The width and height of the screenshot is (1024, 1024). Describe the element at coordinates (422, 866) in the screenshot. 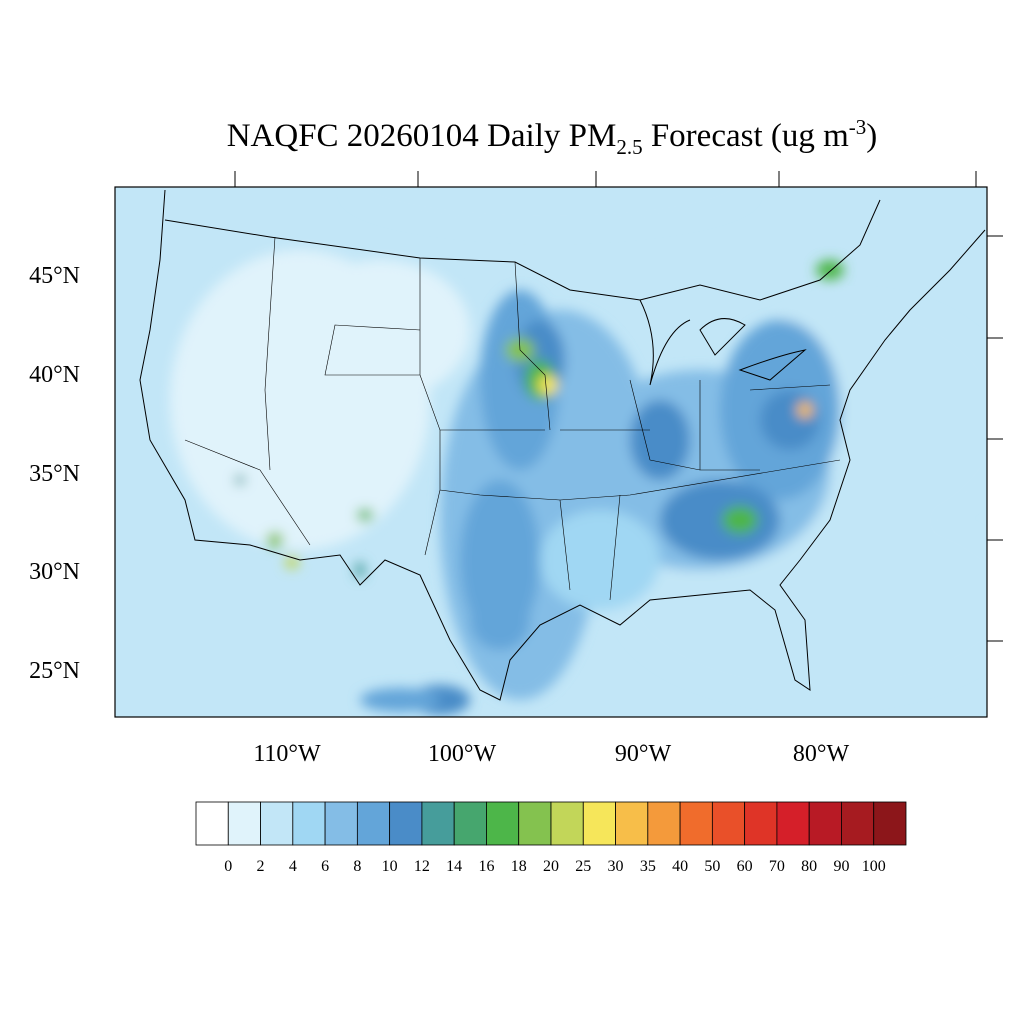

I see `colorbar-label: 12` at that location.